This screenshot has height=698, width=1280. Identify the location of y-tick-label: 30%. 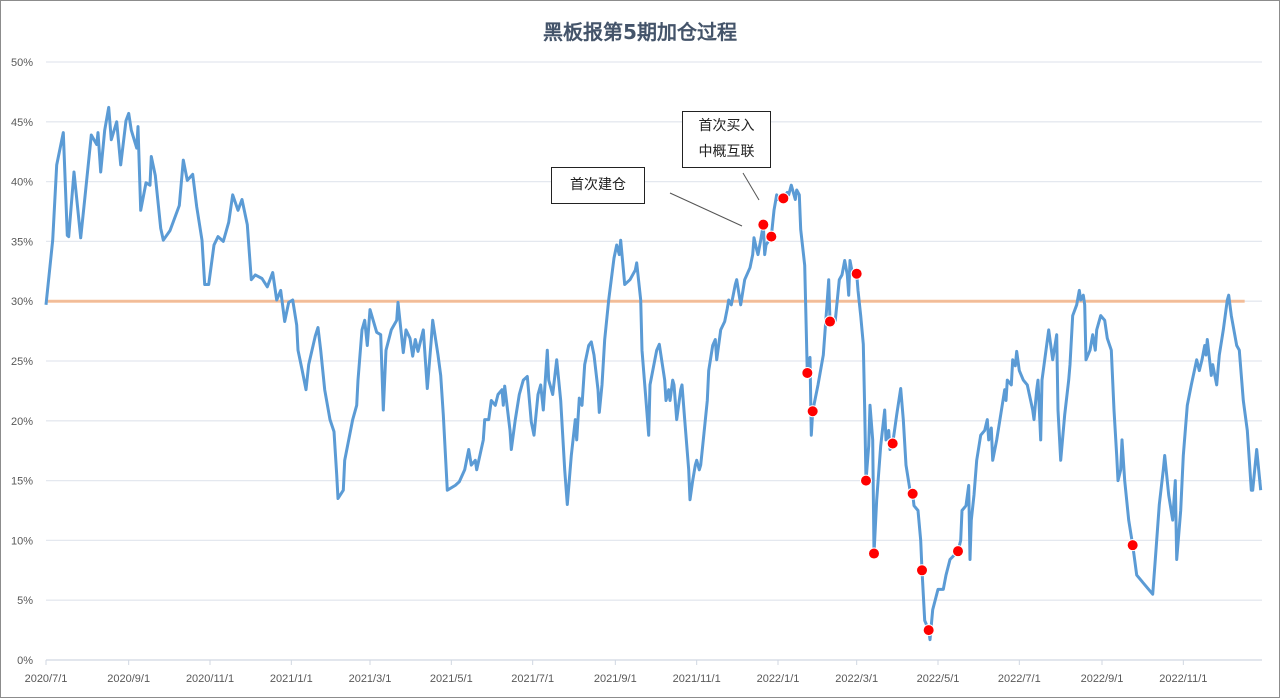
(22, 302).